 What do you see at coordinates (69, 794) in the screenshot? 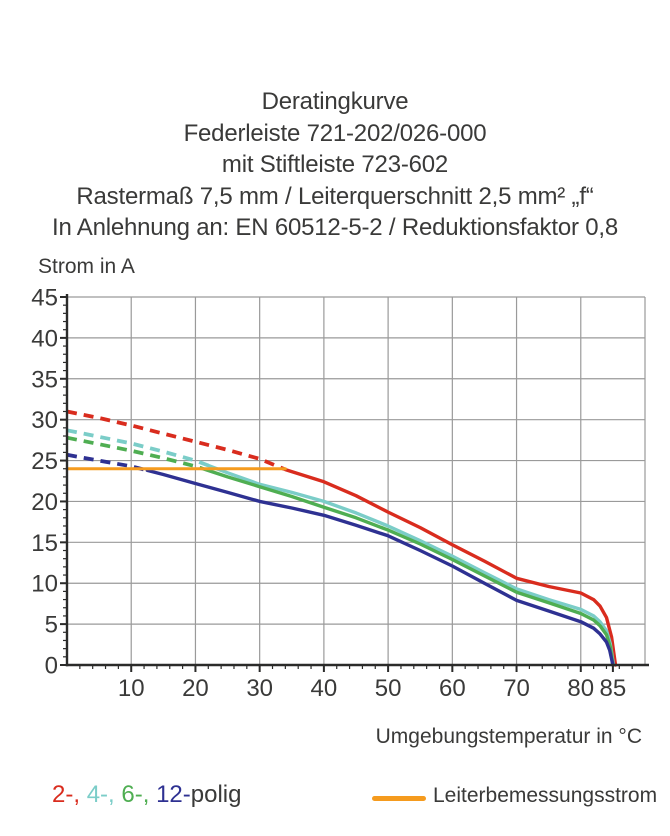
I see `legend-poles-part-0: 2-,` at bounding box center [69, 794].